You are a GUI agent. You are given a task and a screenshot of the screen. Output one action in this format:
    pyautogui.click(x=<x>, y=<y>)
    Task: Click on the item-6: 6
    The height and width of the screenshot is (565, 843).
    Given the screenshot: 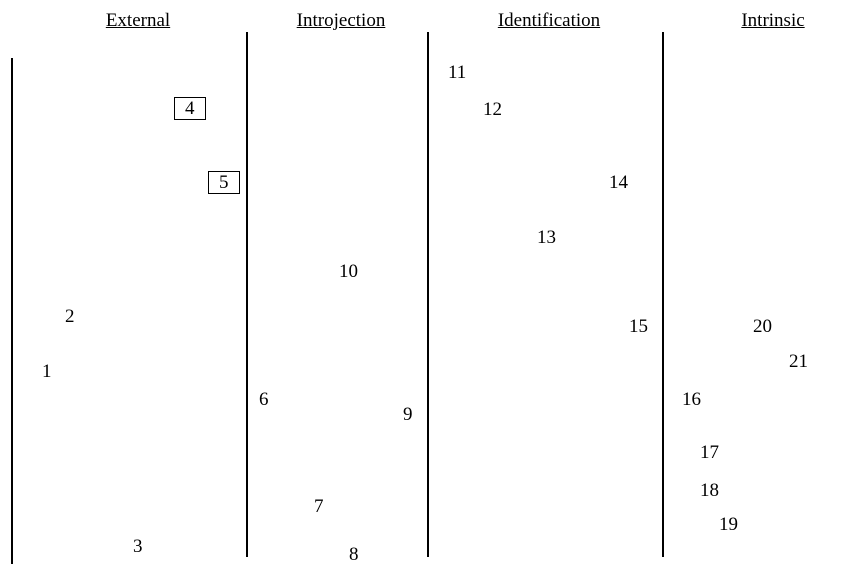 What is the action you would take?
    pyautogui.click(x=264, y=399)
    